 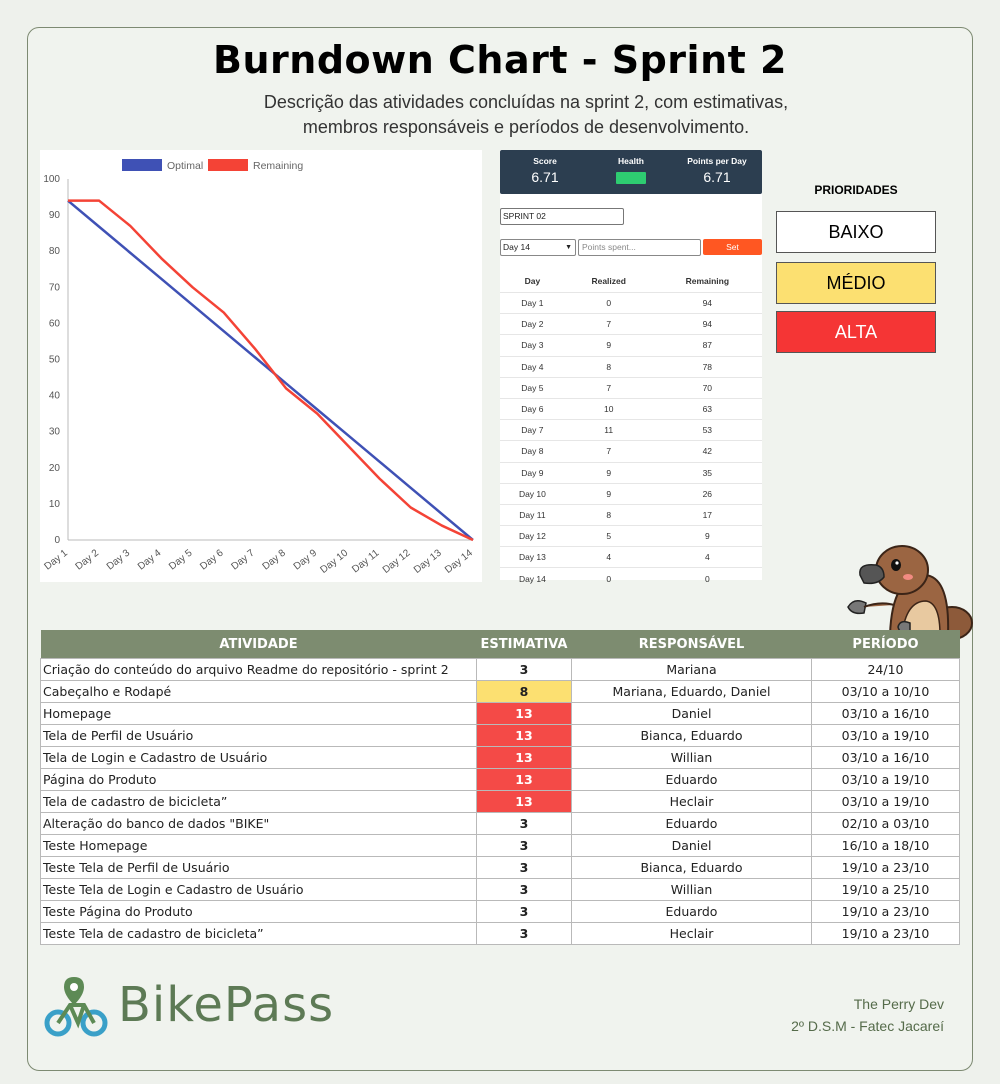 What do you see at coordinates (707, 366) in the screenshot?
I see `tracker-remaining-cell: 78` at bounding box center [707, 366].